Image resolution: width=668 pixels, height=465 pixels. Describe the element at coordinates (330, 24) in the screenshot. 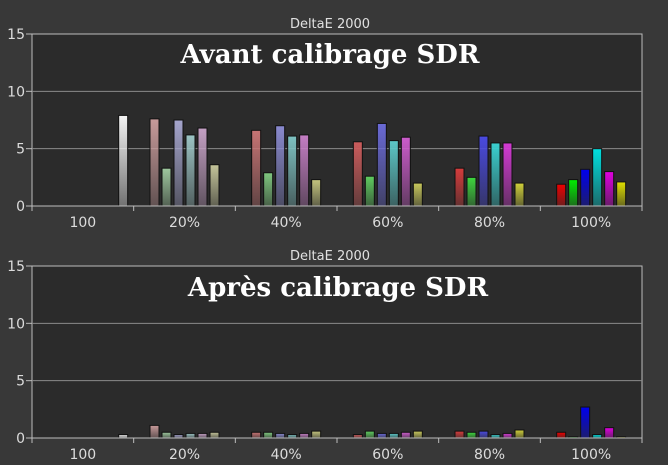

I see `chart-before-title: DeltaE 2000` at that location.